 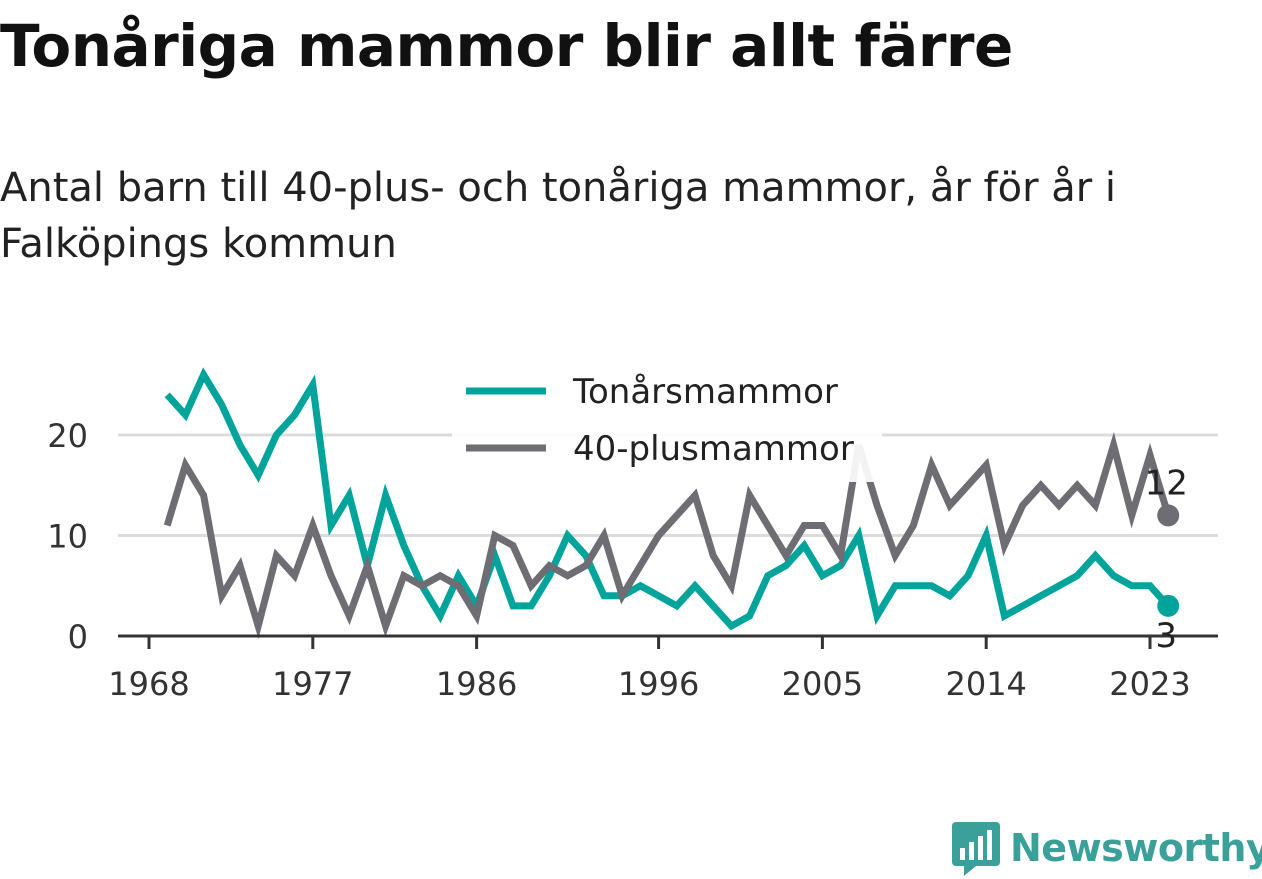 What do you see at coordinates (67, 436) in the screenshot?
I see `y-tick-label-20: 20` at bounding box center [67, 436].